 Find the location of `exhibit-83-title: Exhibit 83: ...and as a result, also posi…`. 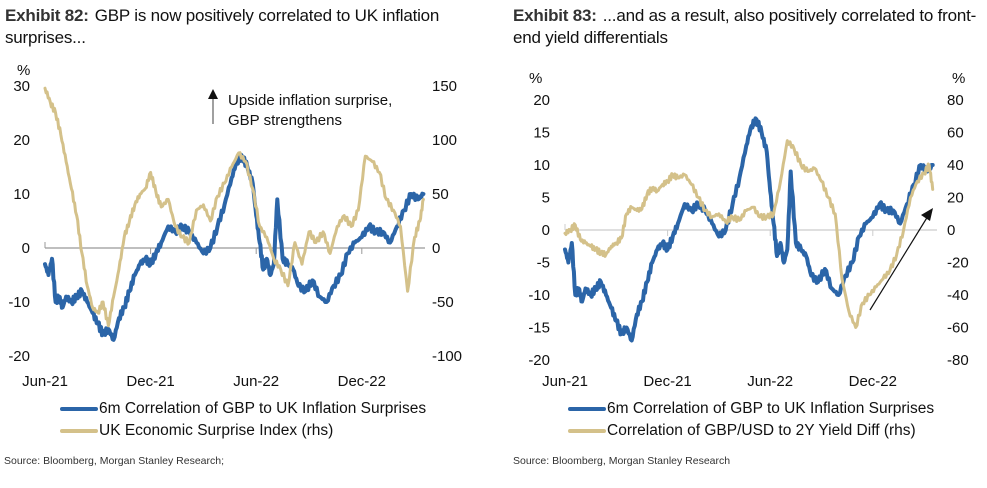

exhibit-83-title: Exhibit 83: ...and as a result, also posi… is located at coordinates (748, 27).